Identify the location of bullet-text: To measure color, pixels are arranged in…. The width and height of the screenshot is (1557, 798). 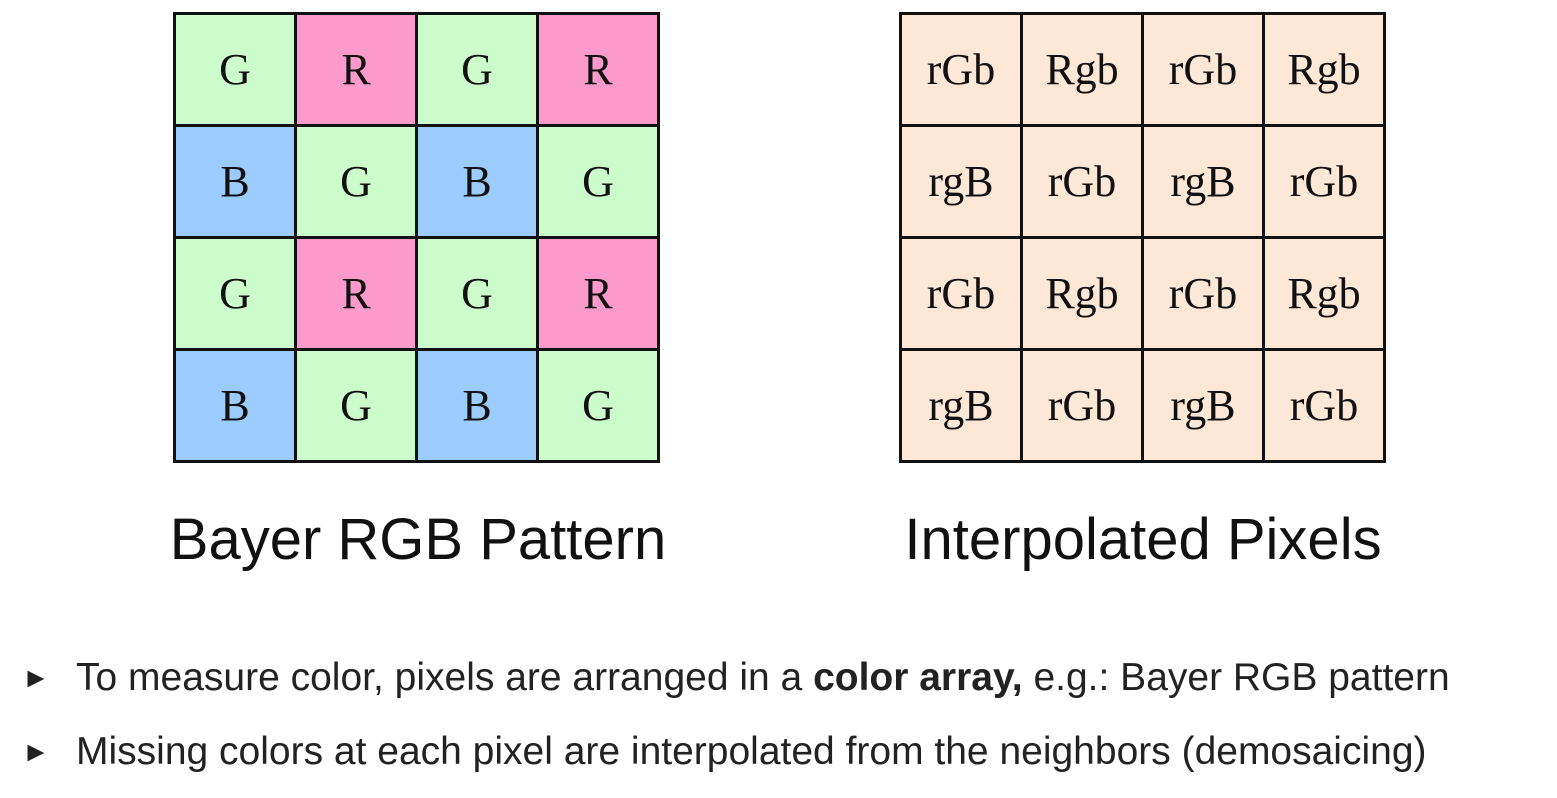
(763, 678).